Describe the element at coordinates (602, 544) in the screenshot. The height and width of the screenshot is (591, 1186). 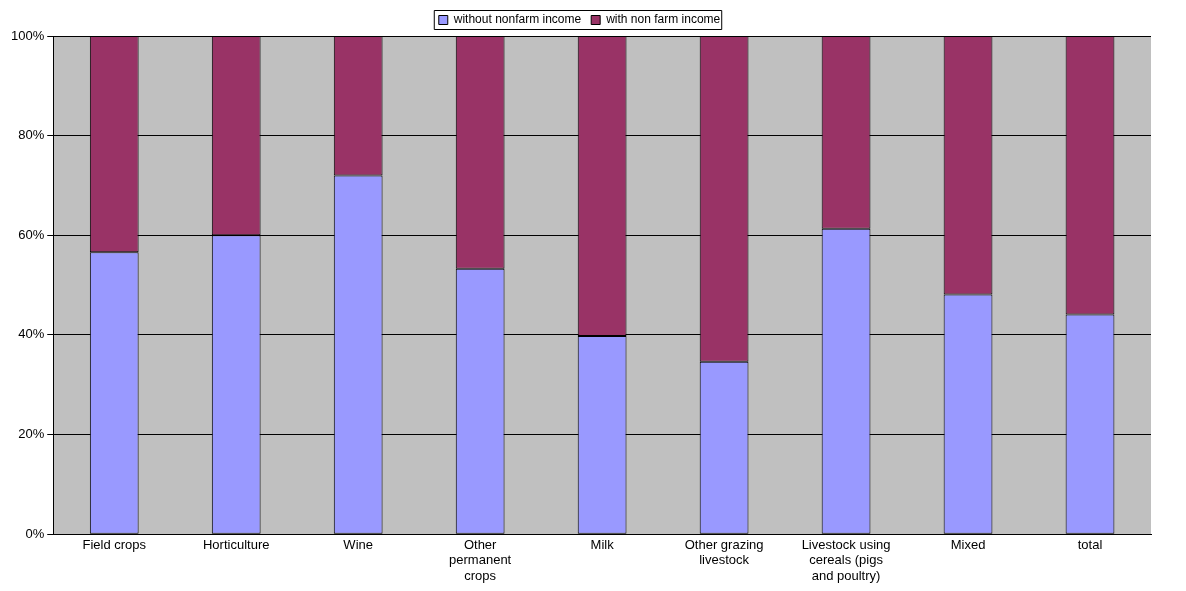
I see `x-tick-label: Milk` at that location.